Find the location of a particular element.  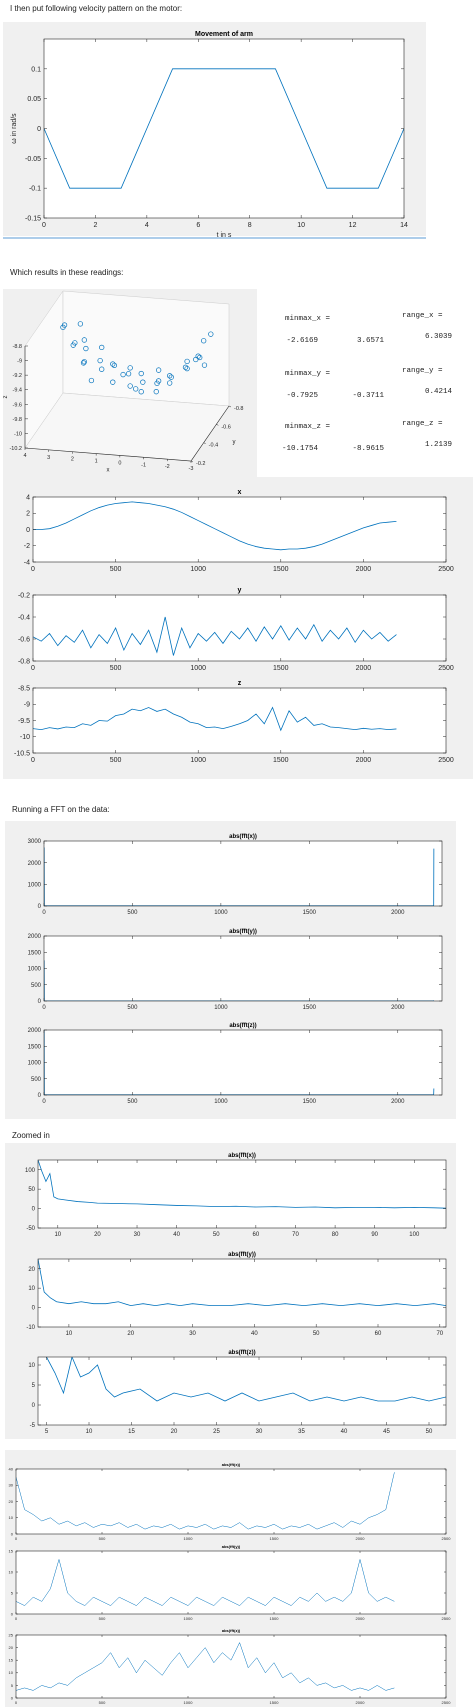

reading-label: range_x = is located at coordinates (422, 316).